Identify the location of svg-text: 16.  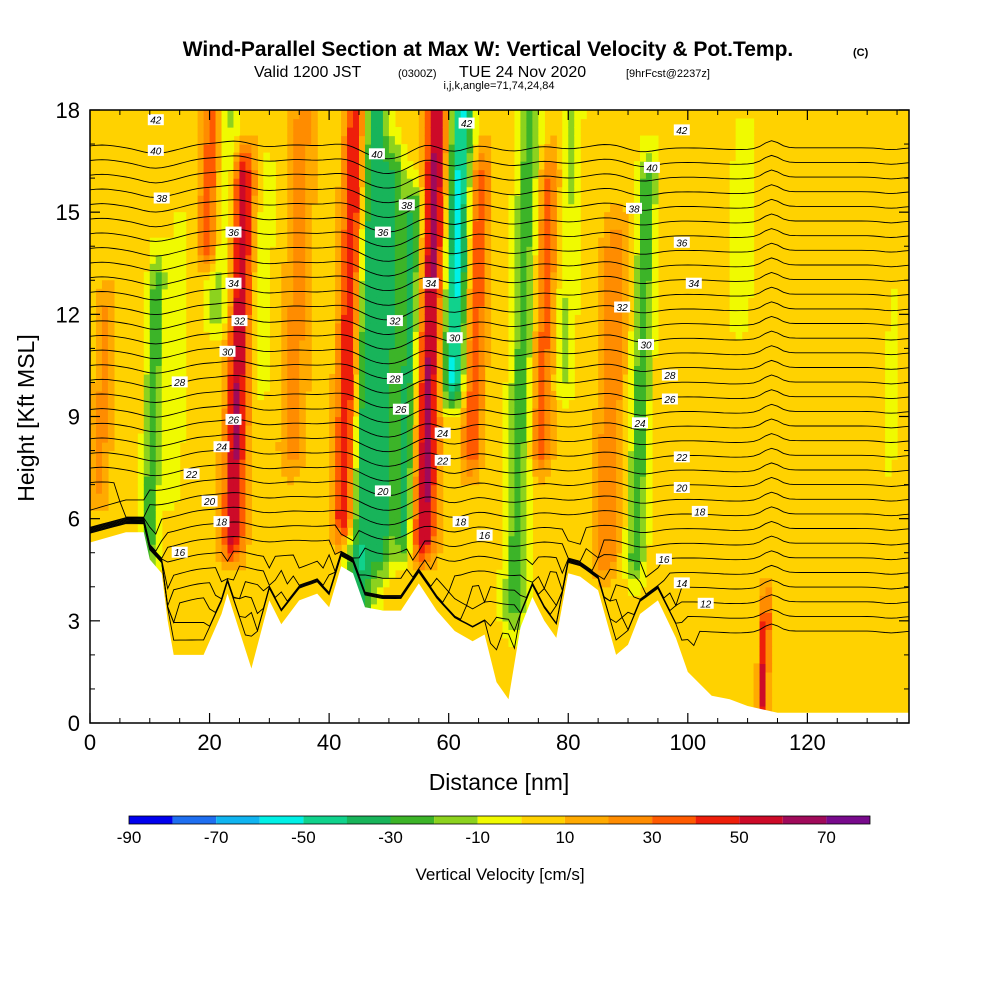
(485, 536).